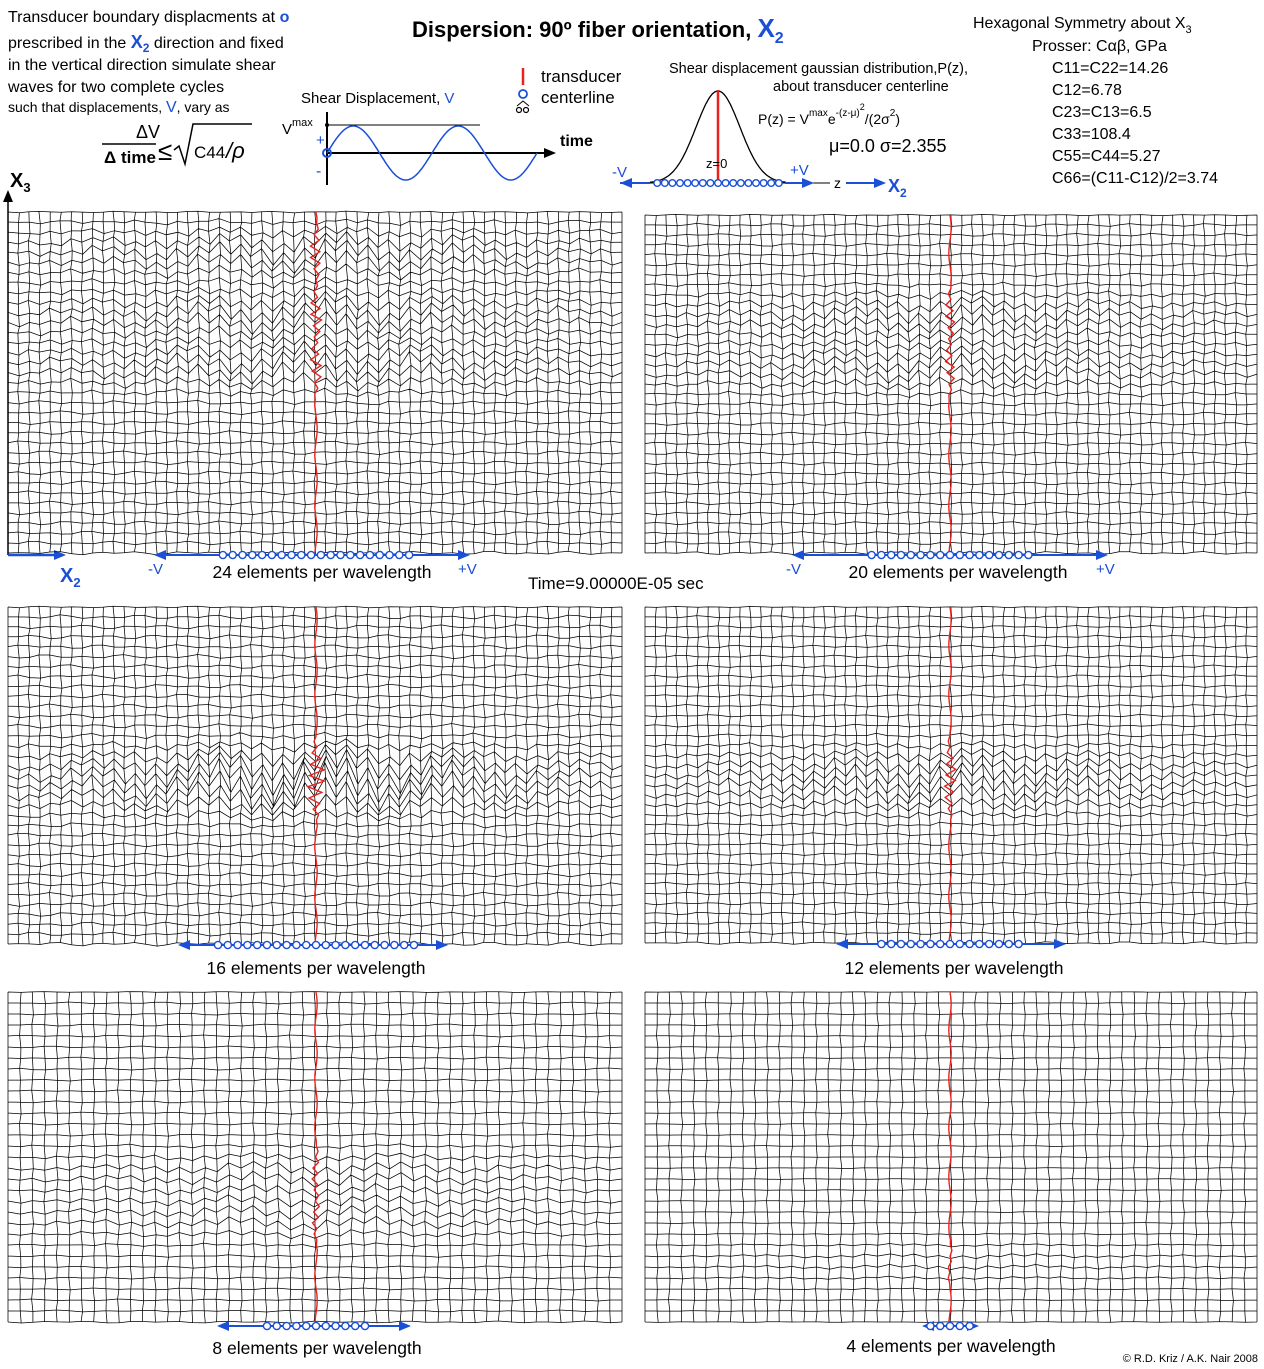  Describe the element at coordinates (119, 107) in the screenshot. I see `svg-text:such that displacements, V, va: such that displacements, V, vary as` at that location.